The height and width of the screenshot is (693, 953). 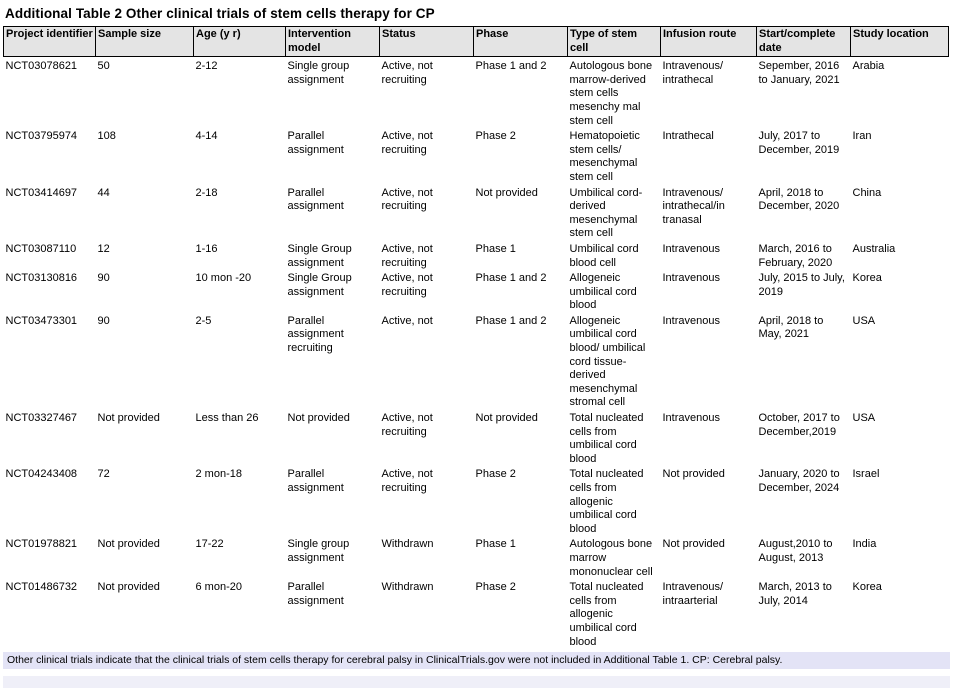 I want to click on table-cell: 50, so click(x=103, y=66).